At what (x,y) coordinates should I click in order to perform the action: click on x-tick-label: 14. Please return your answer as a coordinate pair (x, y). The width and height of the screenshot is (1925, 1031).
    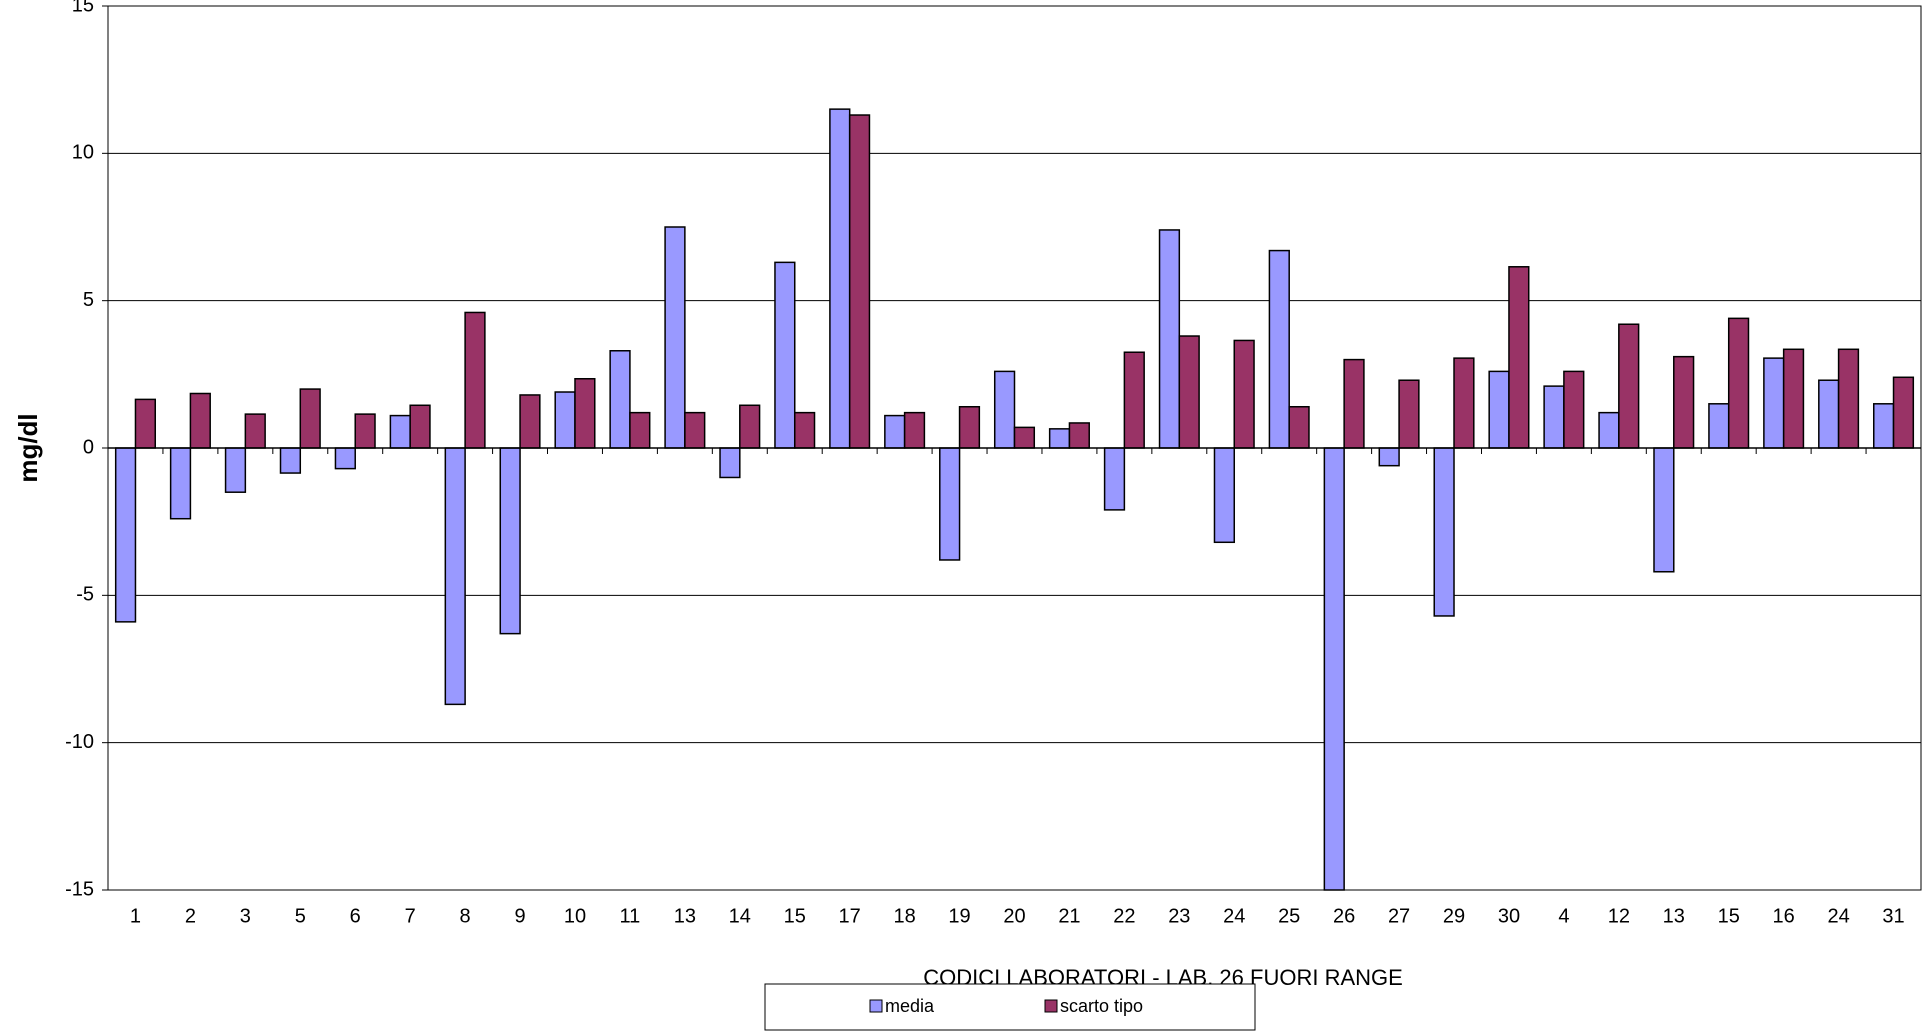
    Looking at the image, I should click on (740, 916).